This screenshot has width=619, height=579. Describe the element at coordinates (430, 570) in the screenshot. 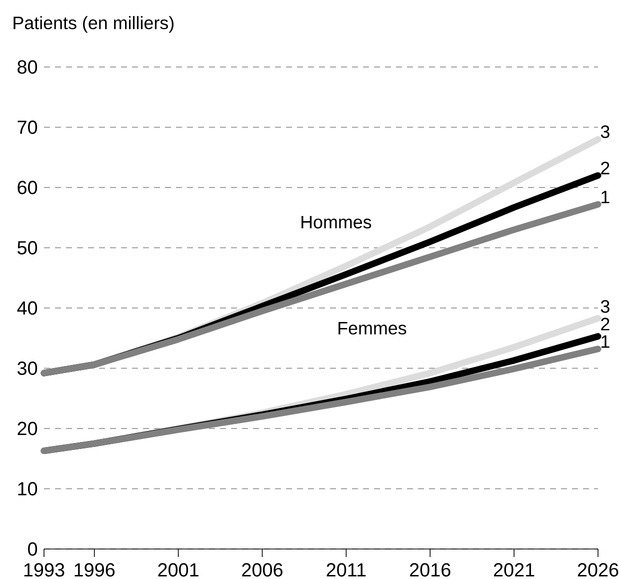

I see `x-tick-label: 2016` at that location.